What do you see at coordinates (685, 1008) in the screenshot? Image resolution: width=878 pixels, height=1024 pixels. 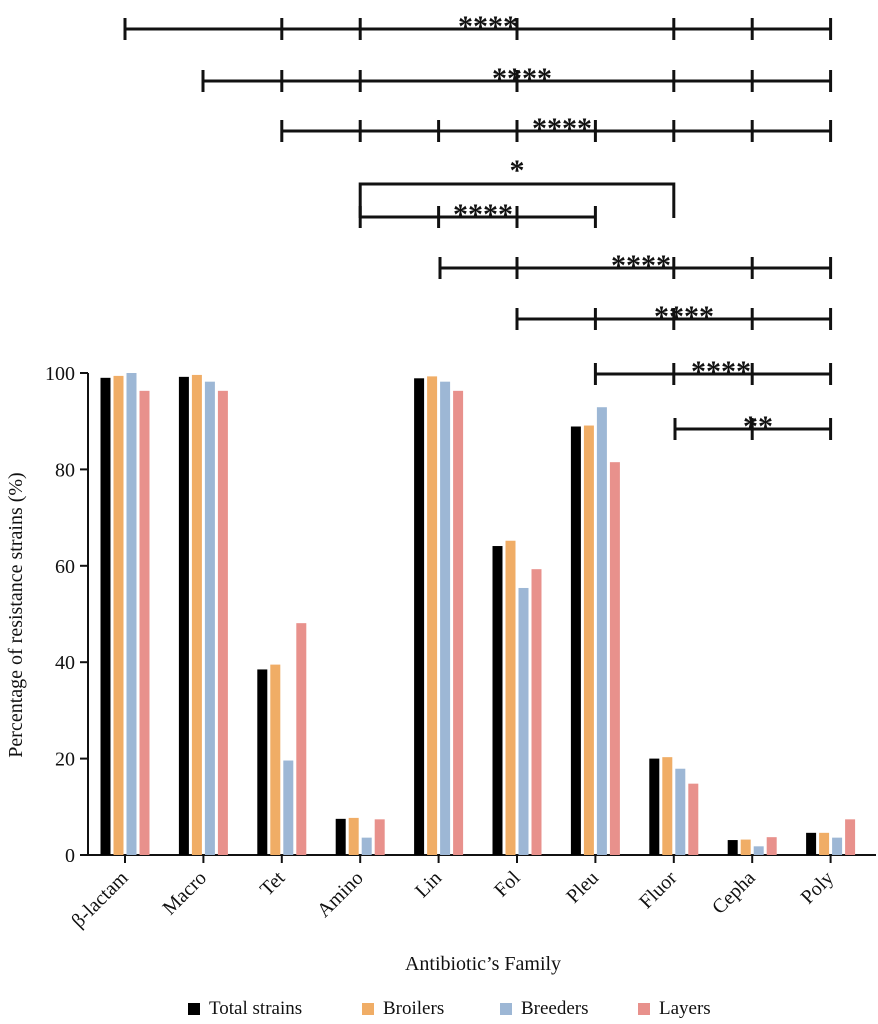 I see `legend-label: Layers` at bounding box center [685, 1008].